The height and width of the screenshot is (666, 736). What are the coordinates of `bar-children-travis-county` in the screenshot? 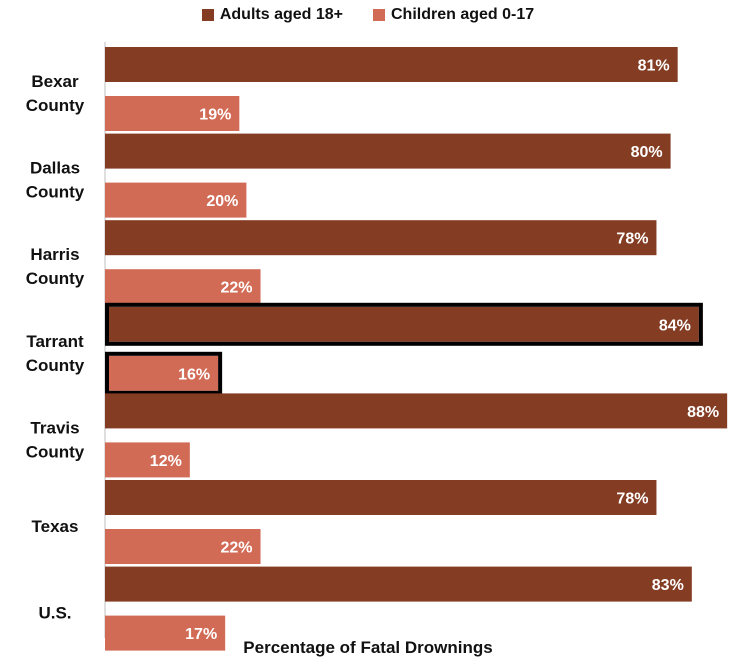 It's located at (147, 460).